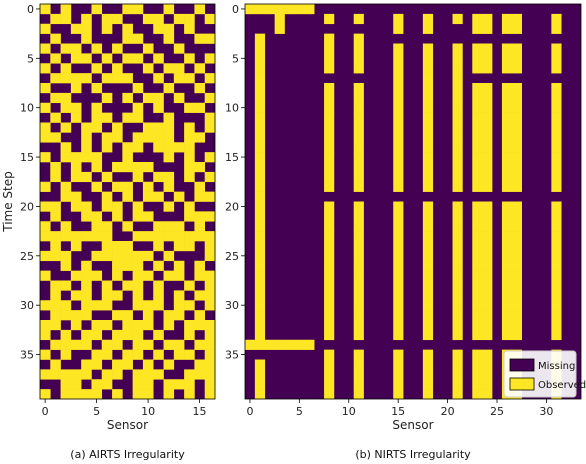 The width and height of the screenshot is (586, 464). I want to click on y-tick-label: 5, so click(235, 58).